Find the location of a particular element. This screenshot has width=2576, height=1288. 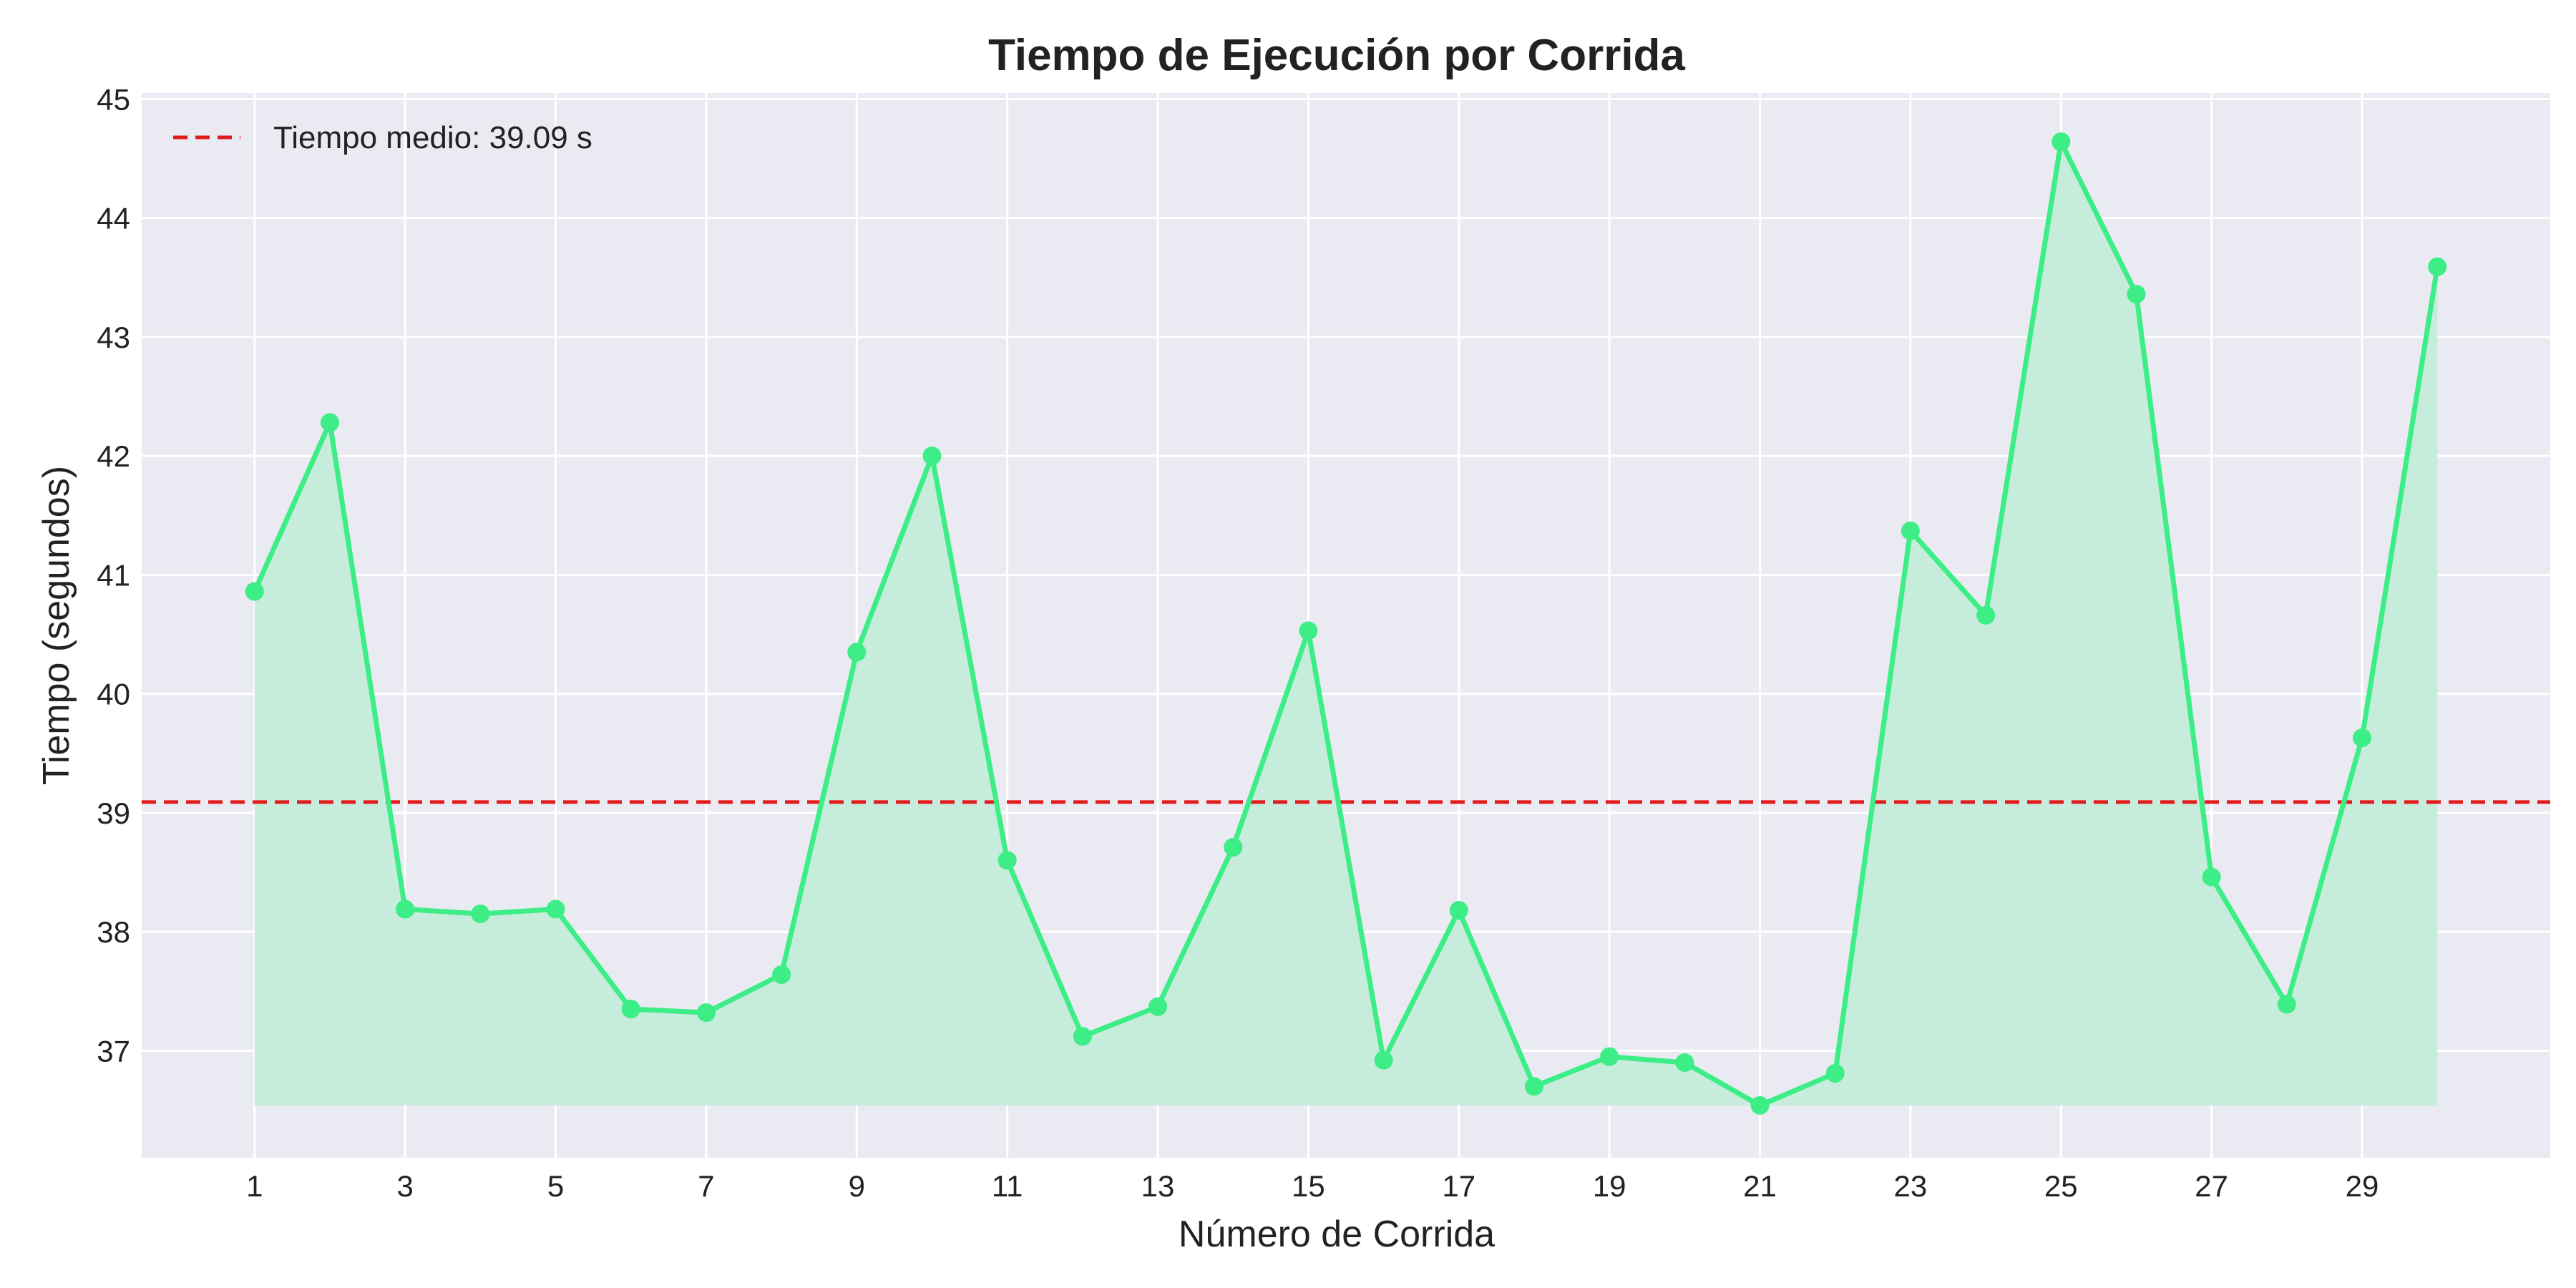

x-axis-label: Número de Corrida is located at coordinates (1337, 1234).